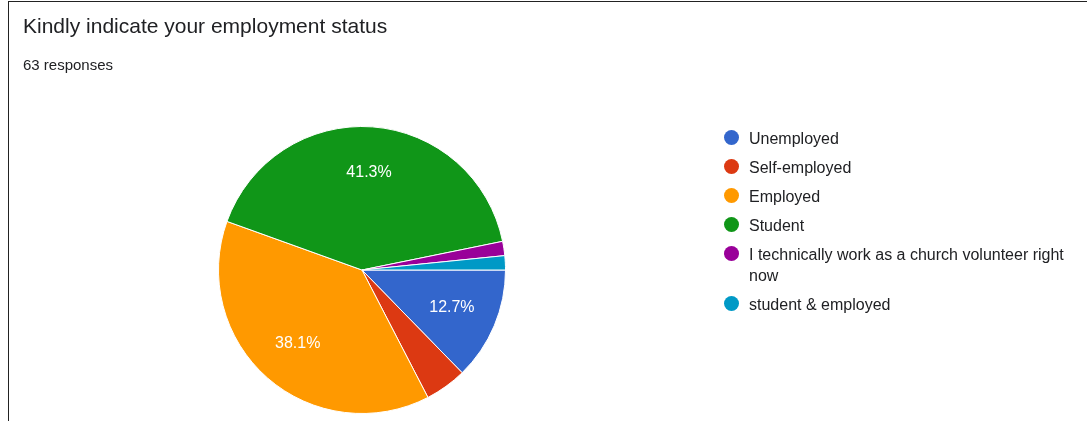 The height and width of the screenshot is (421, 1087). Describe the element at coordinates (820, 305) in the screenshot. I see `legend-label: student & employed` at that location.